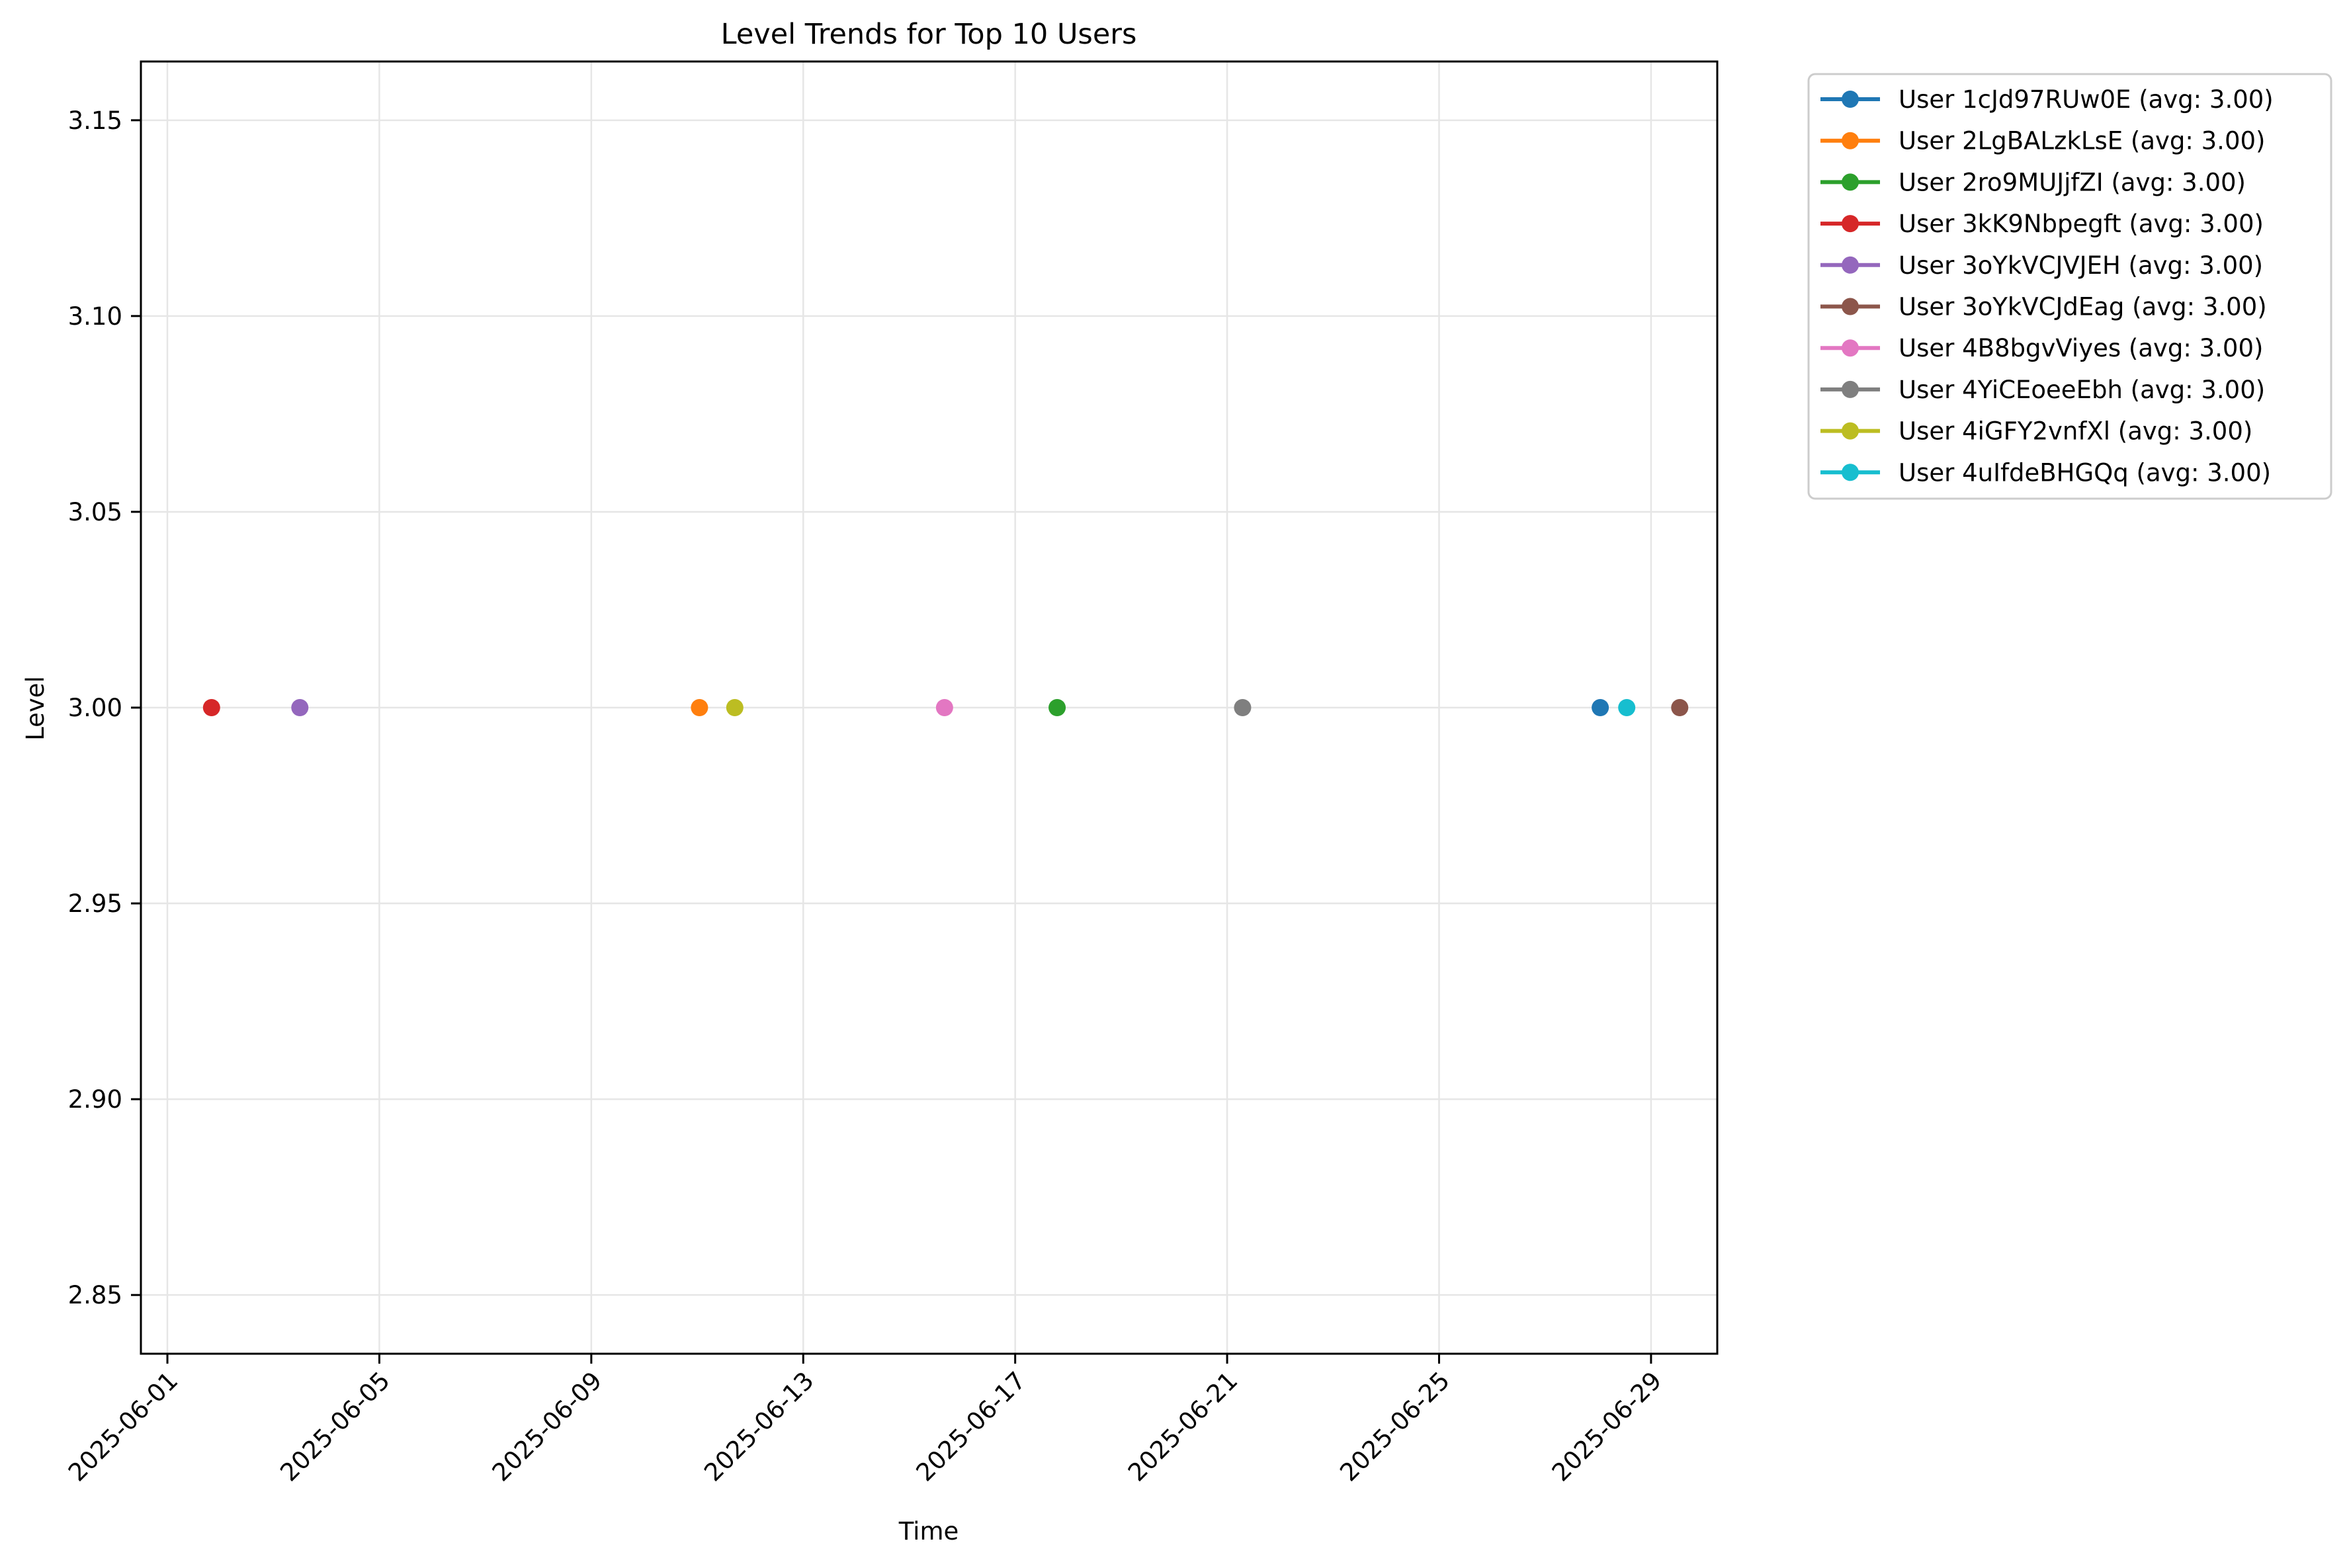 The image size is (2349, 1568). What do you see at coordinates (2081, 348) in the screenshot?
I see `legend-label: User 4B8bgvViyes (avg: 3.00)` at bounding box center [2081, 348].